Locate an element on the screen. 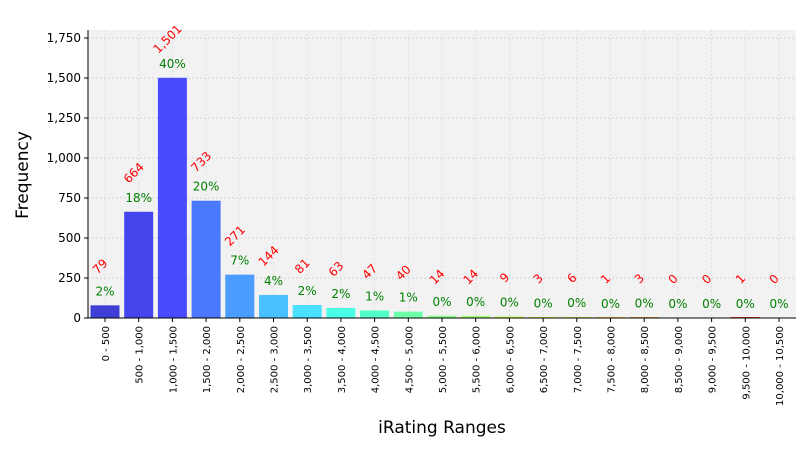 Image resolution: width=810 pixels, height=450 pixels. y-tick-label: 1,750 is located at coordinates (64, 38).